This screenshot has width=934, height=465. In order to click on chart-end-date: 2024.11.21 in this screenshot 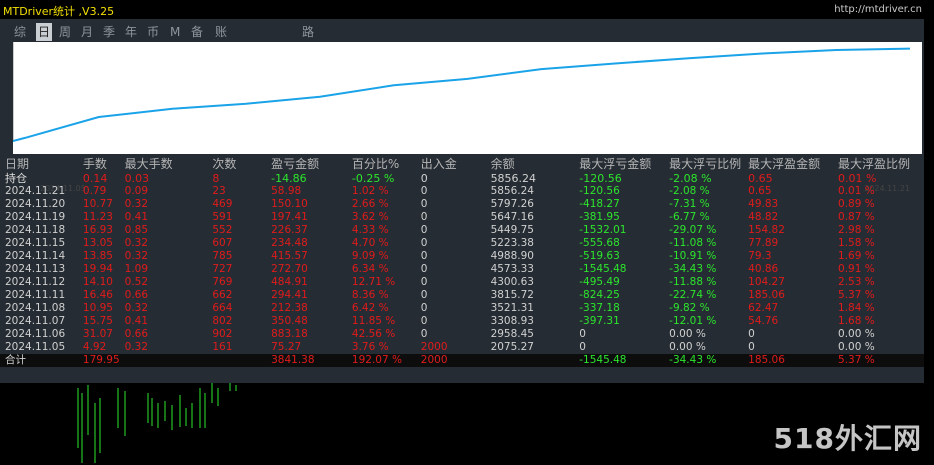, I will do `click(887, 188)`.